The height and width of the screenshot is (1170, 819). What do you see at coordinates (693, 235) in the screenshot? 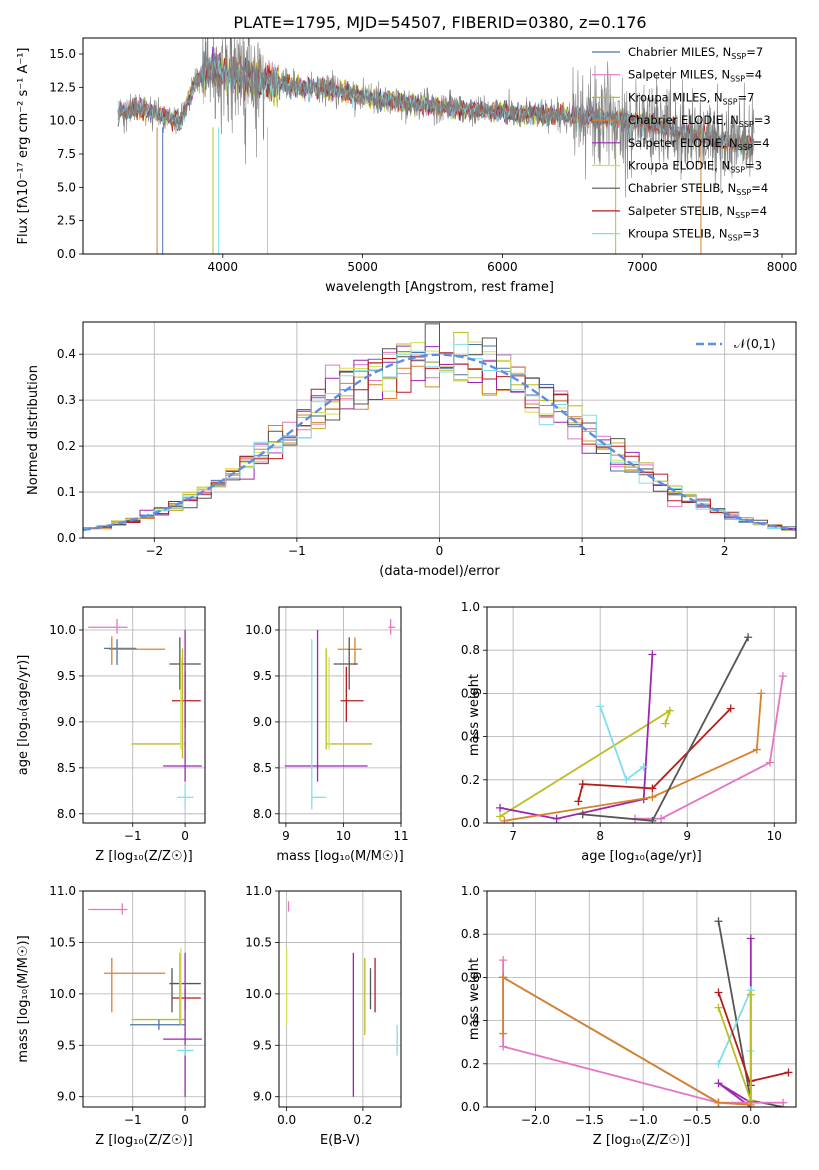
I see `legend-entry: Kroupa STELIB, NSSP=3` at bounding box center [693, 235].